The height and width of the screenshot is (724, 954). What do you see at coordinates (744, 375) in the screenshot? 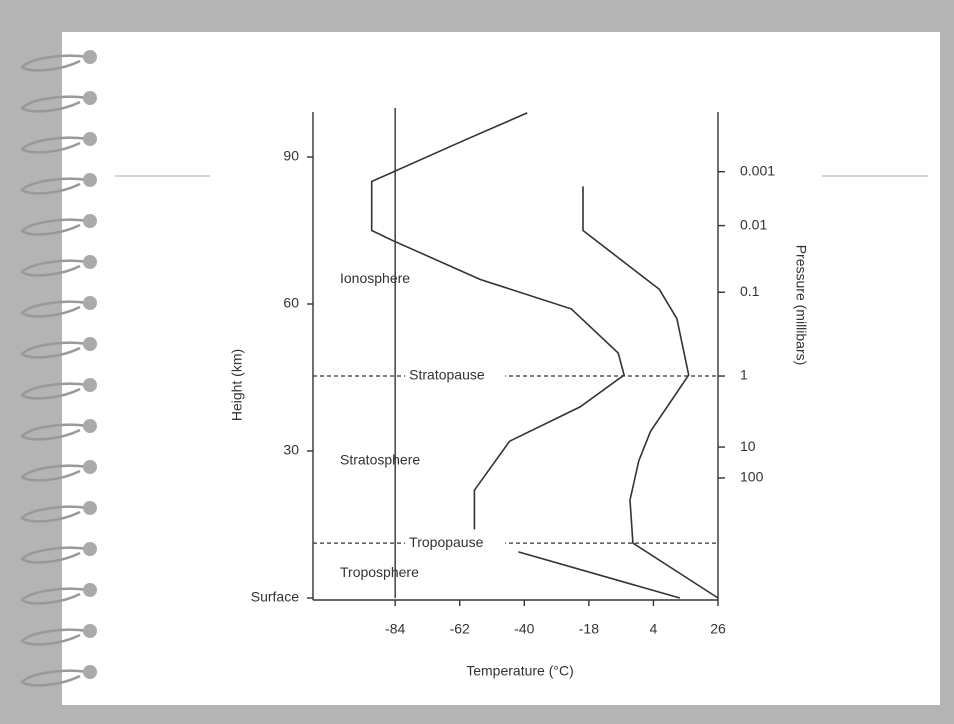
I see `y2-tick-label: 1` at bounding box center [744, 375].